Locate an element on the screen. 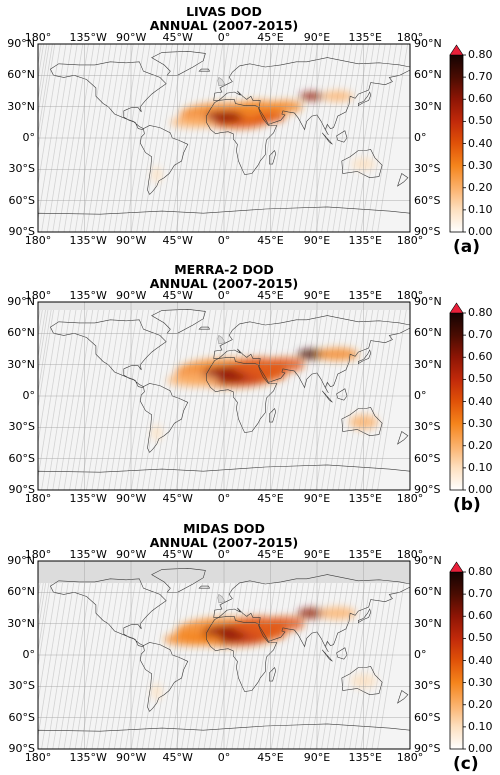 The height and width of the screenshot is (775, 500). panel-title: MIDAS DOD is located at coordinates (224, 528).